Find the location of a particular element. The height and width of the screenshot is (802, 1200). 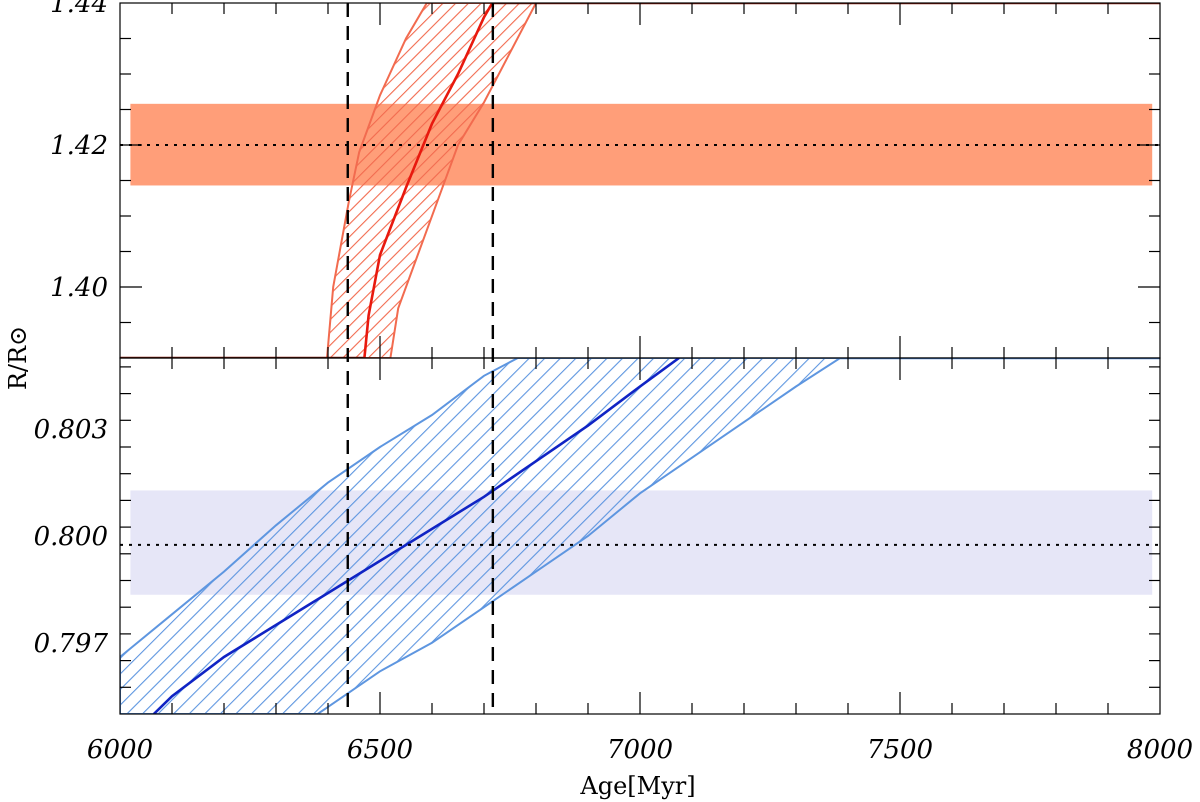

bottom-ytick-label: 0.797 is located at coordinates (71, 644).